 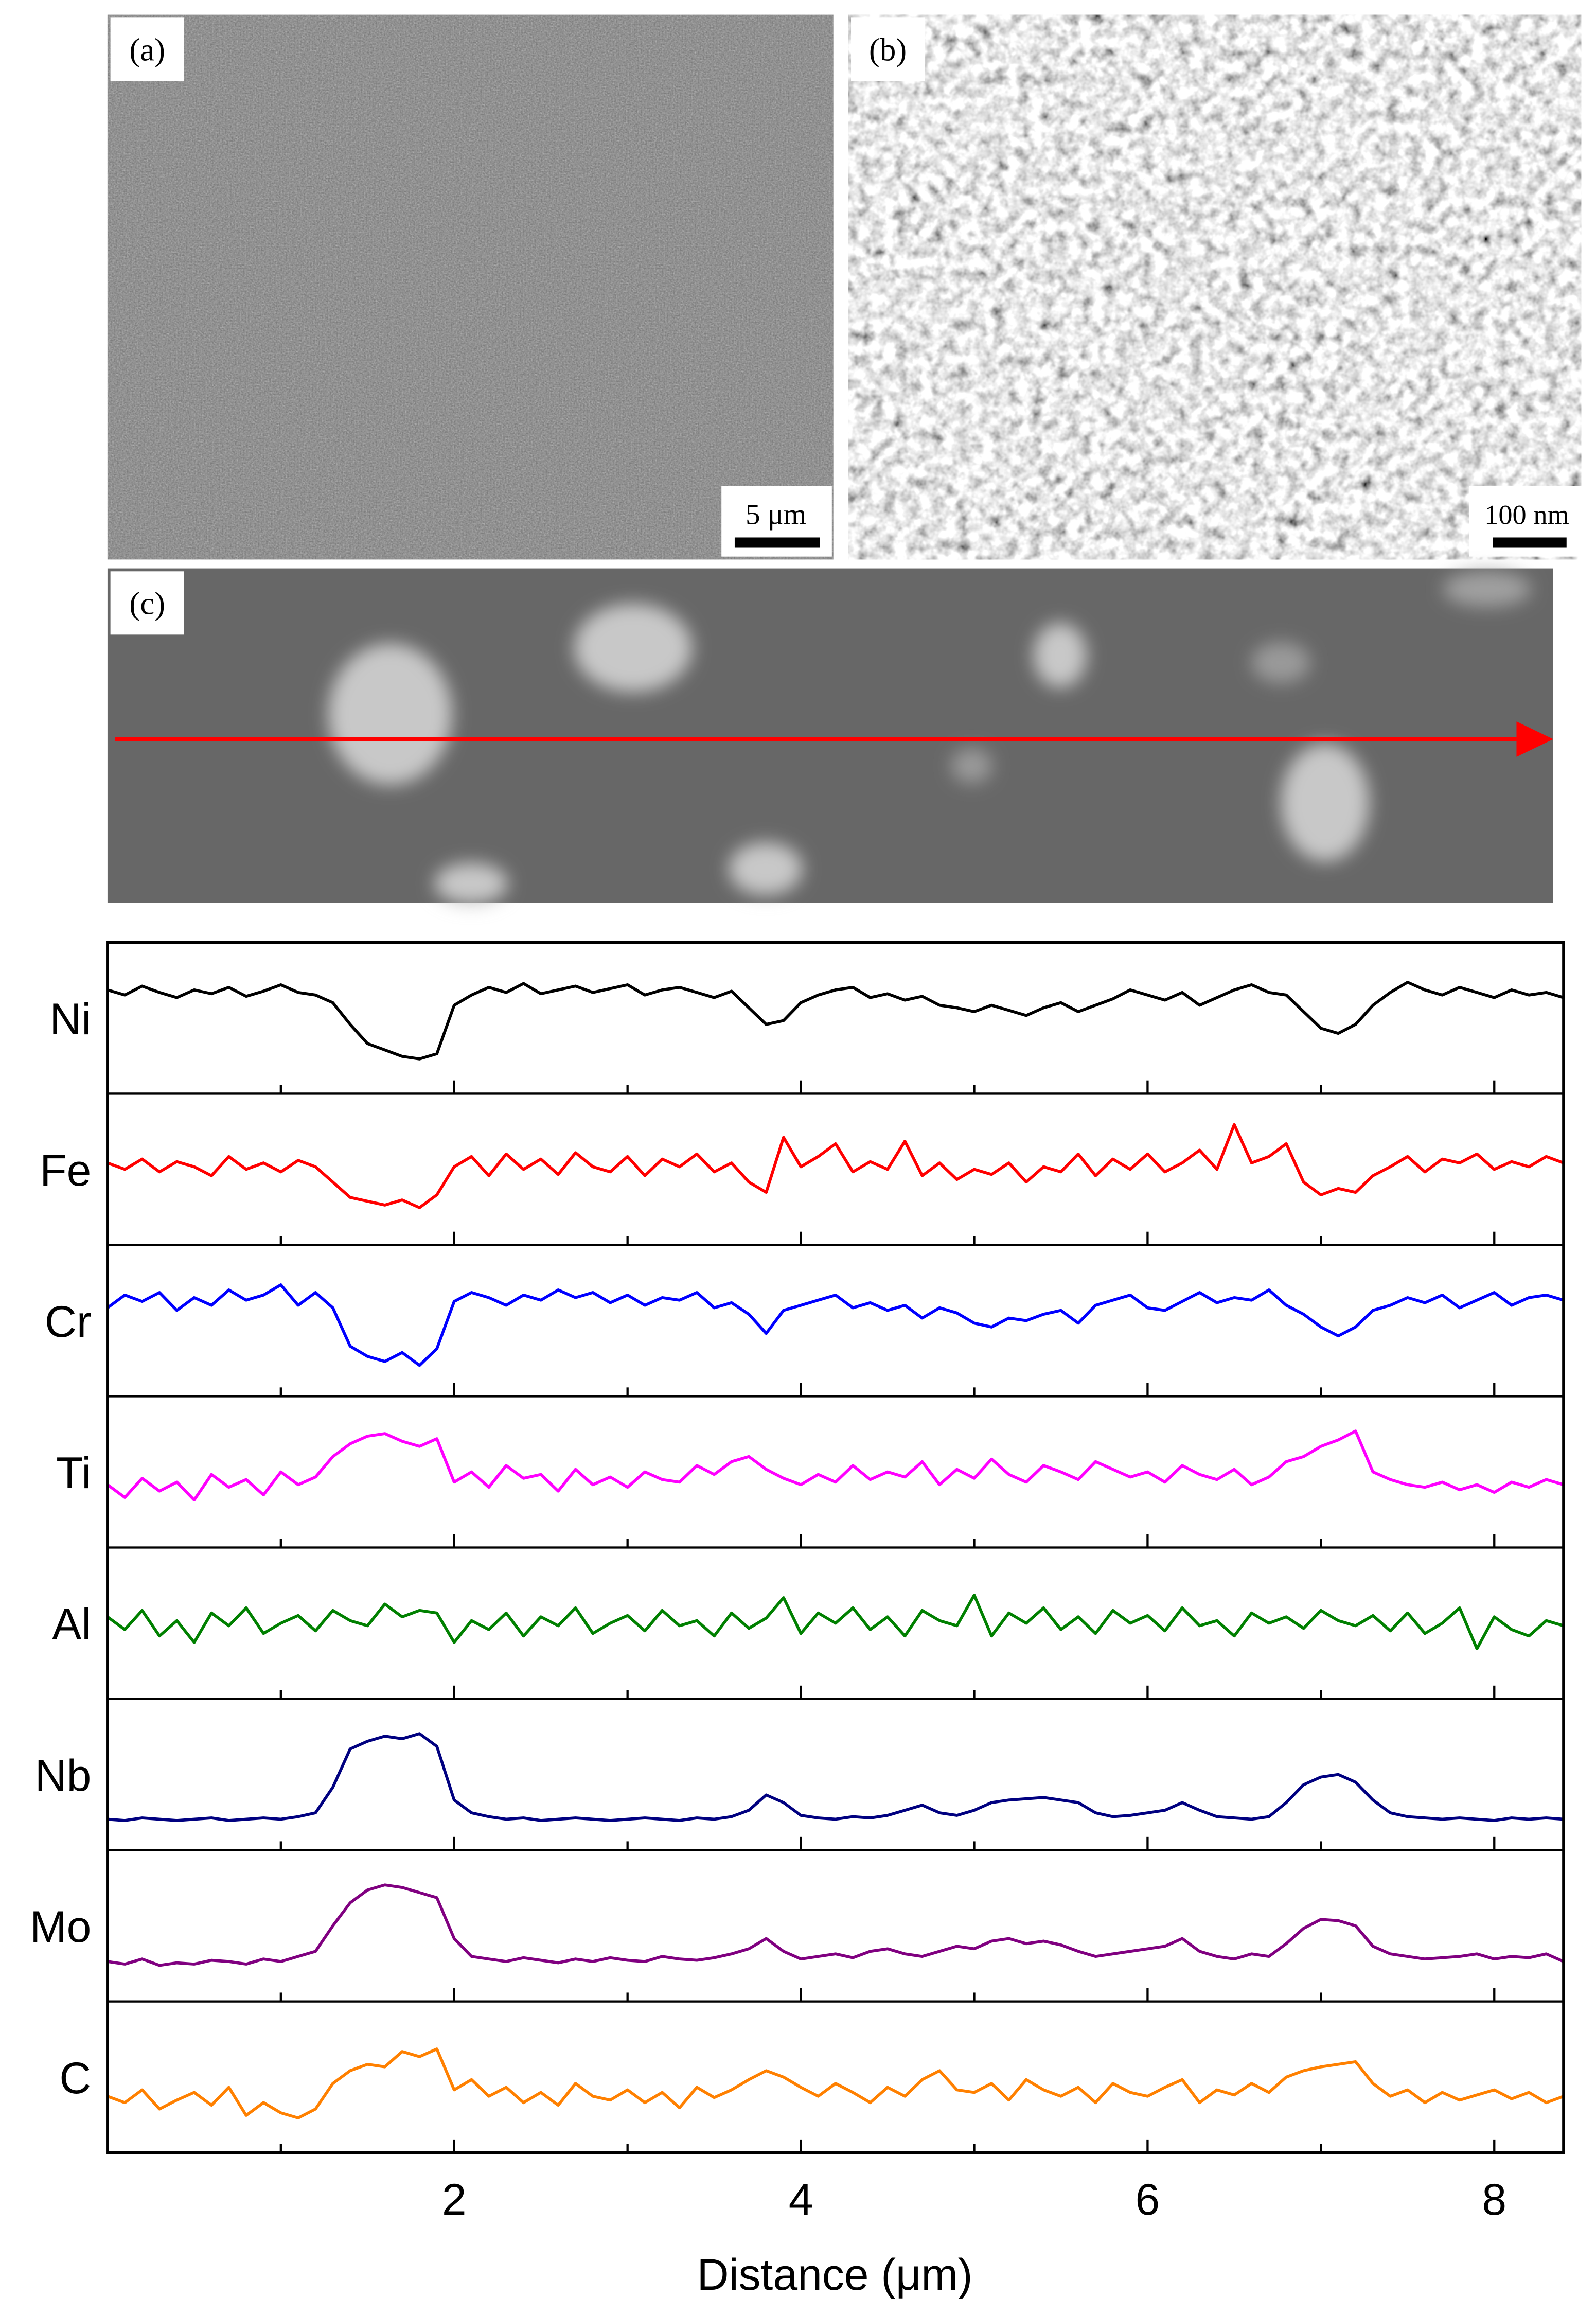 I want to click on scan-arrow-head, so click(x=1535, y=739).